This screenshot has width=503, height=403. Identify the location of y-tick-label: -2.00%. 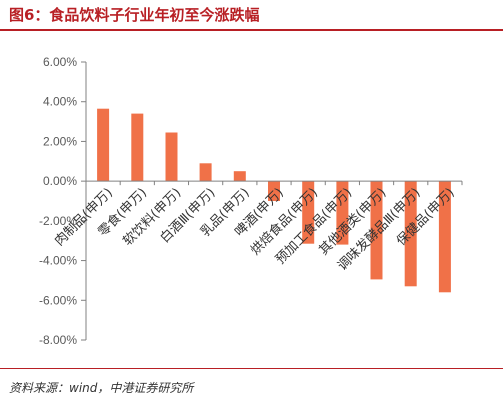
(58, 221).